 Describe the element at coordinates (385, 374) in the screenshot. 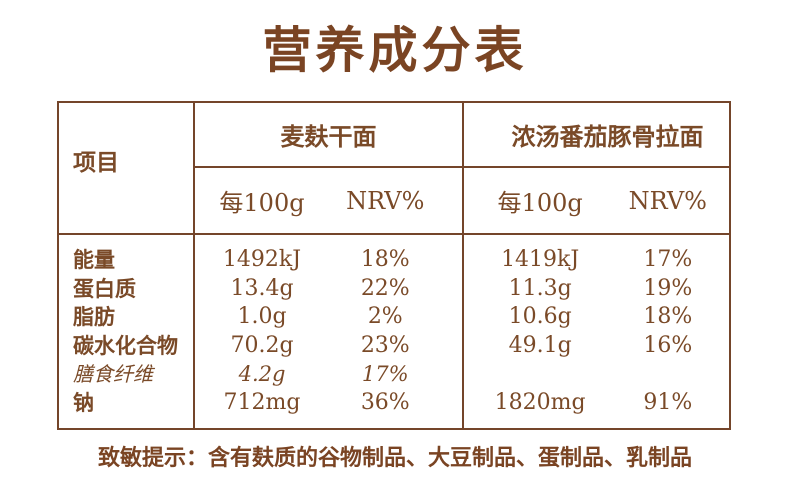

I see `p1-nrv: 17%` at that location.